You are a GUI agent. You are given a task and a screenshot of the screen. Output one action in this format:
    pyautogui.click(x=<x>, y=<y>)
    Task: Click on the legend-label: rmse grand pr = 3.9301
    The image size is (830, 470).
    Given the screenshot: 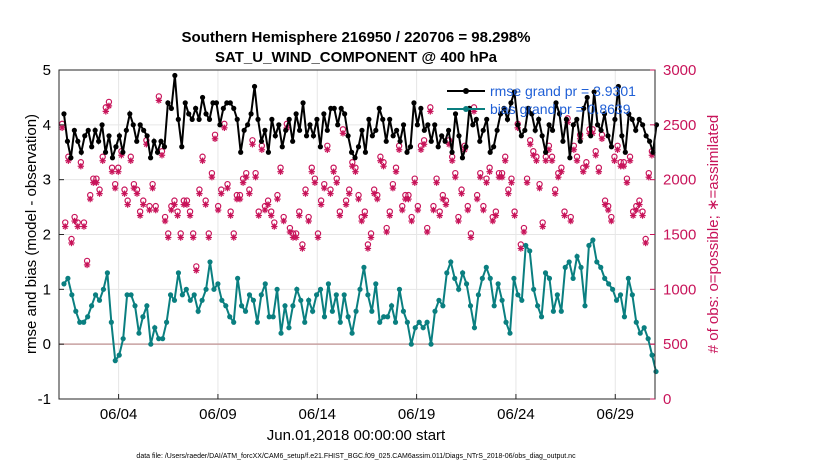 What is the action you would take?
    pyautogui.click(x=563, y=91)
    